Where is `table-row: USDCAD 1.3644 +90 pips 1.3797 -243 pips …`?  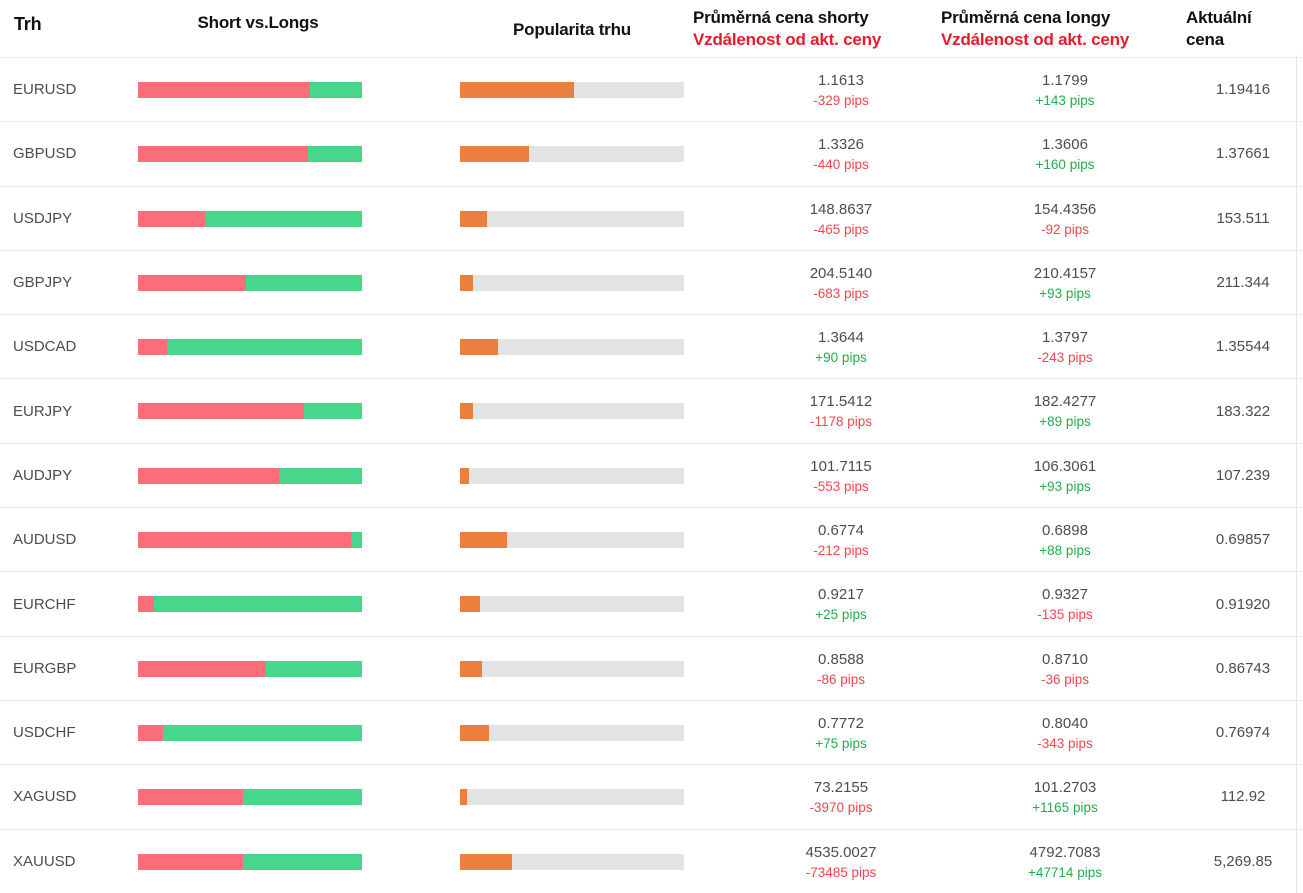
table-row: USDCAD 1.3644 +90 pips 1.3797 -243 pips … is located at coordinates (651, 346).